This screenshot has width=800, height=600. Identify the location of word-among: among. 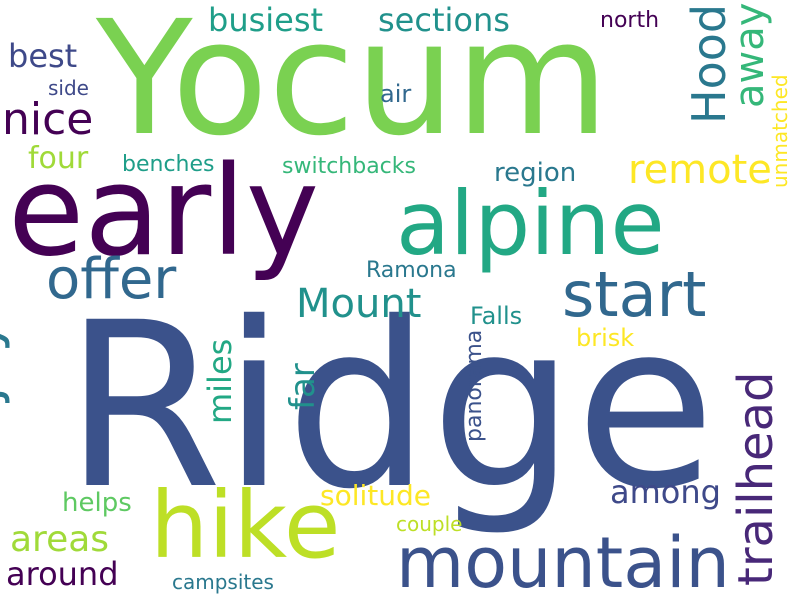
(665, 492).